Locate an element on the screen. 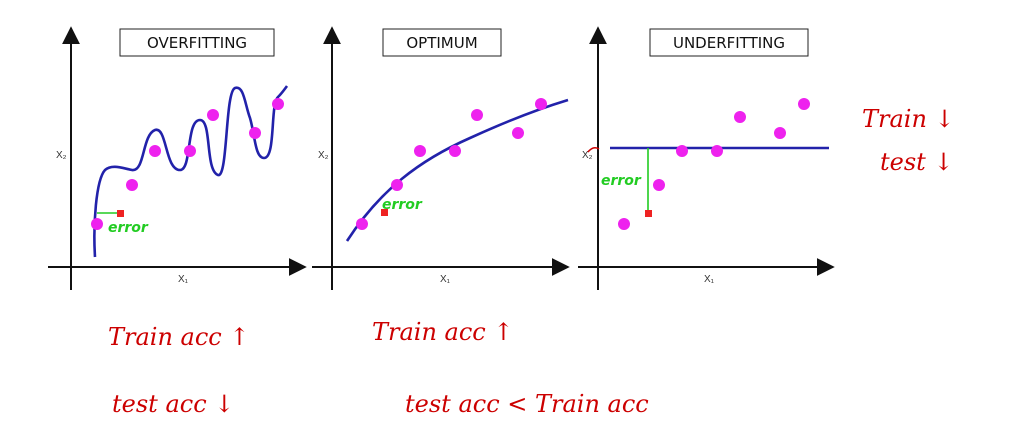 The width and height of the screenshot is (1017, 425). panel-title: OPTIMUM is located at coordinates (441, 43).